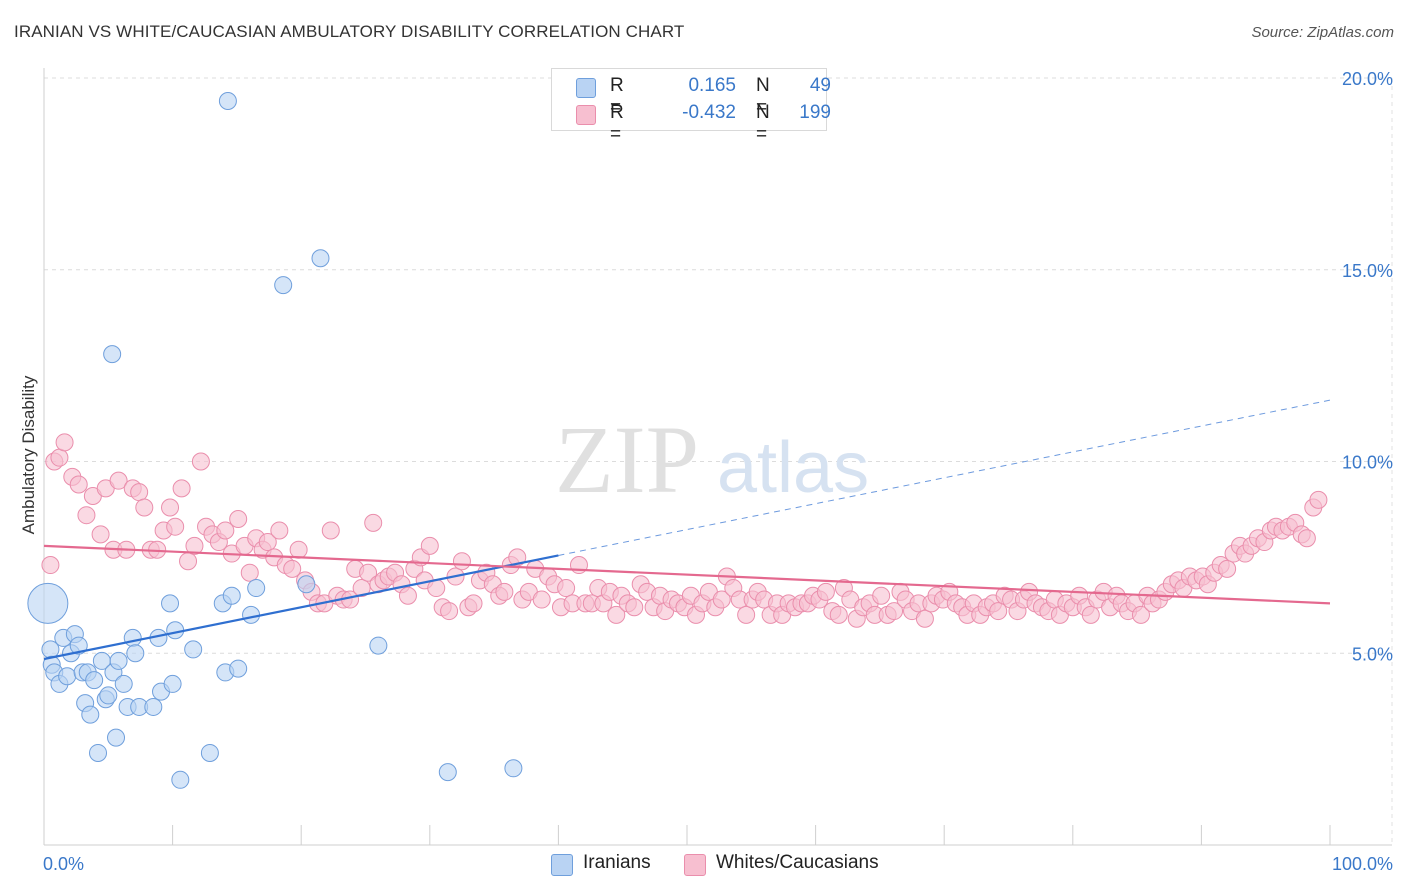 The height and width of the screenshot is (892, 1406). Describe the element at coordinates (627, 459) in the screenshot. I see `watermark-zip: ZIP` at that location.